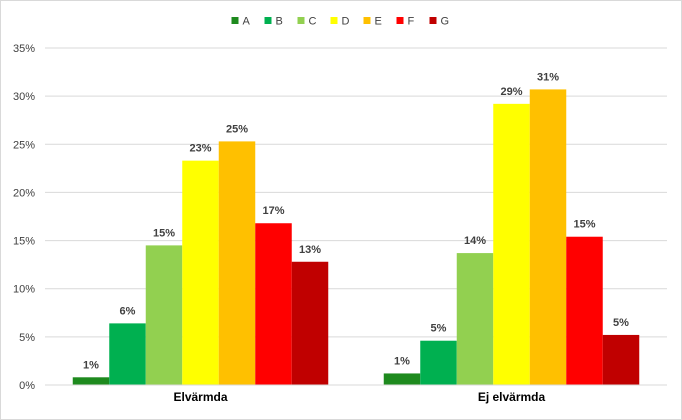  I want to click on legend-label: C, so click(313, 22).